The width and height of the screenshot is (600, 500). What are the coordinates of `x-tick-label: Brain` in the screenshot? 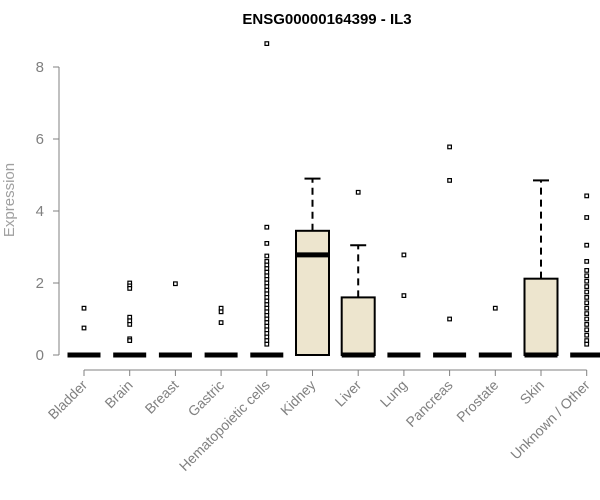 It's located at (118, 394).